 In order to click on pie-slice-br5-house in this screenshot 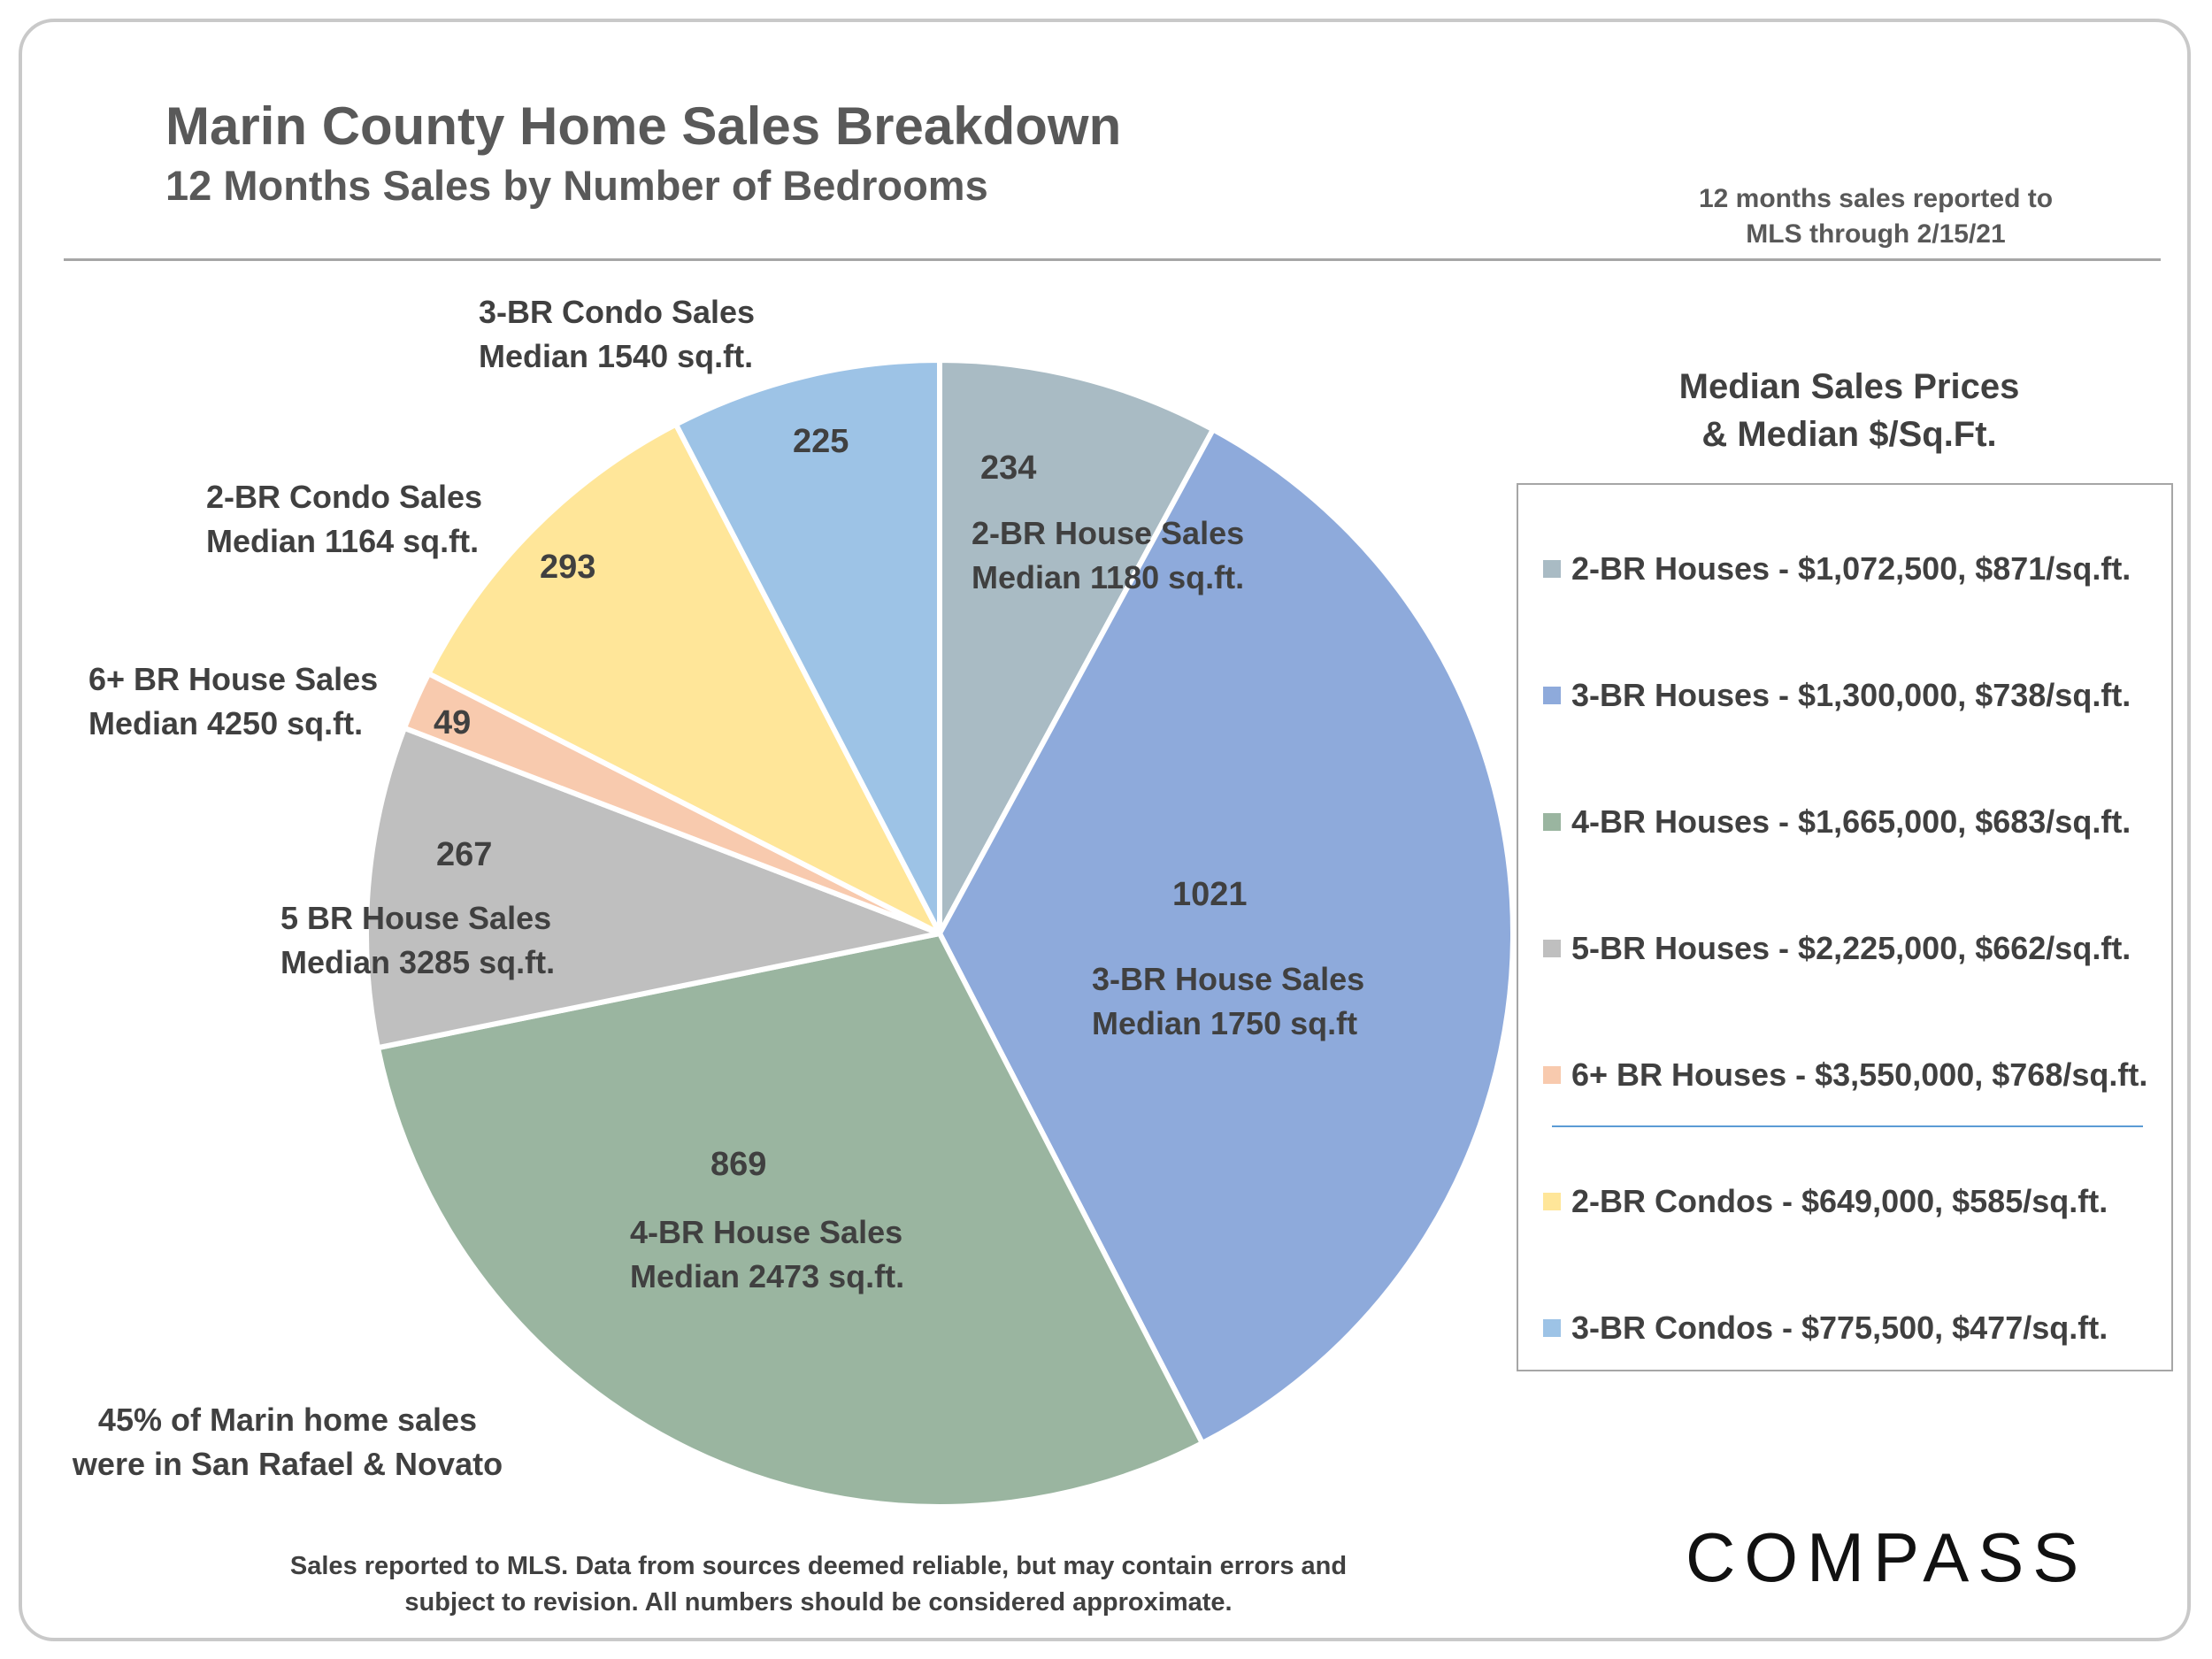, I will do `click(653, 888)`.